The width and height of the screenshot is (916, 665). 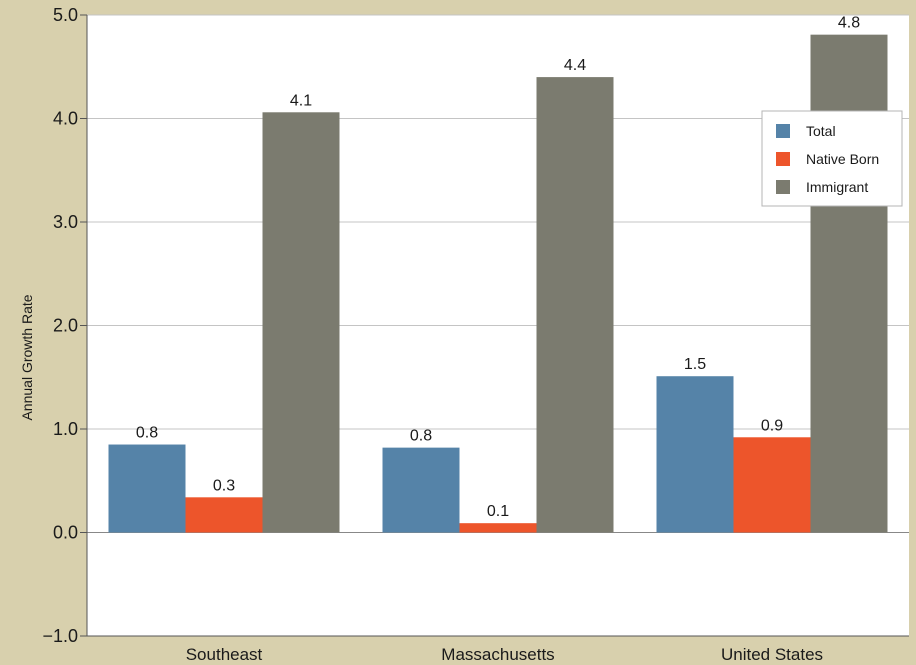 I want to click on bar-total-southeast, so click(x=147, y=488).